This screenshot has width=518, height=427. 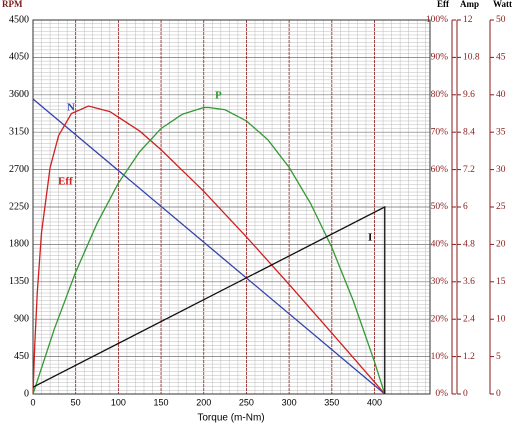 What do you see at coordinates (465, 207) in the screenshot?
I see `y3-tick-label: 6` at bounding box center [465, 207].